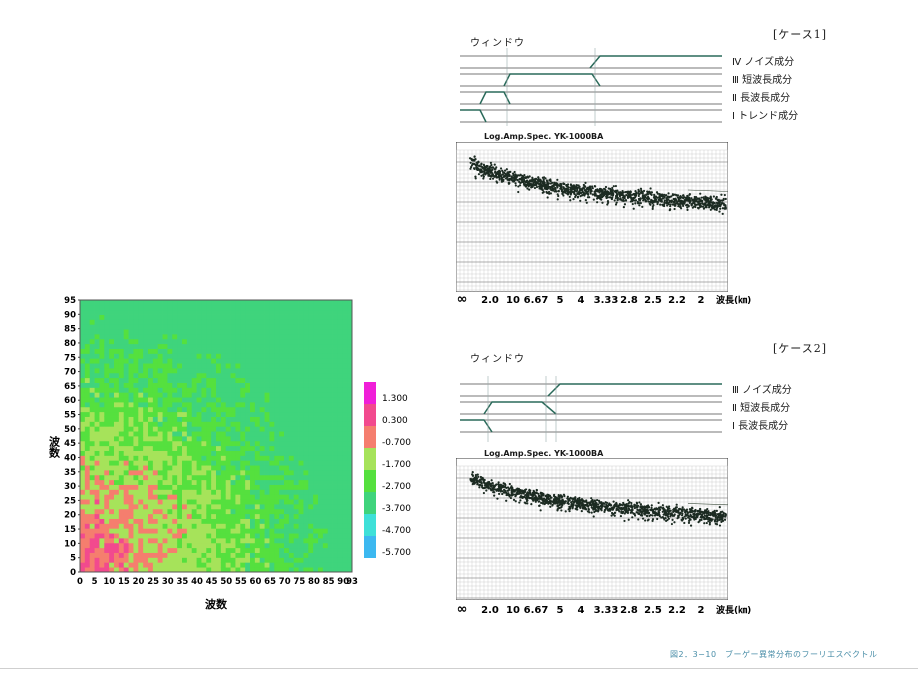  What do you see at coordinates (395, 421) in the screenshot?
I see `colorbar-label: 0.300` at bounding box center [395, 421].